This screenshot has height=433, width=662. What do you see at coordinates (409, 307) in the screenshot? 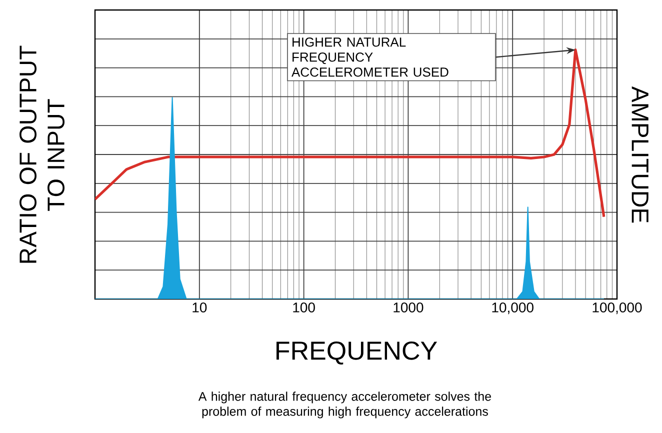
I see `x-tick-label: 1000` at bounding box center [409, 307].